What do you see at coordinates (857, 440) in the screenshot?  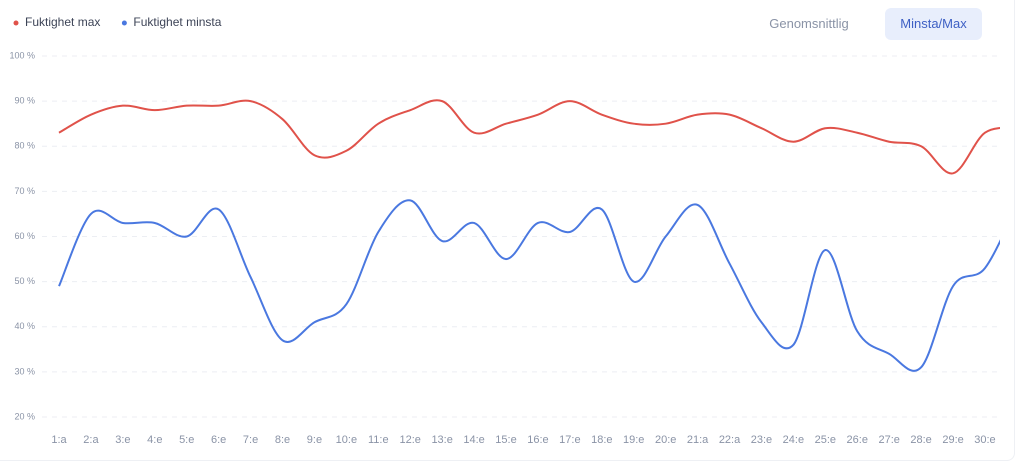 I see `x-tick-label: 26:e` at bounding box center [857, 440].